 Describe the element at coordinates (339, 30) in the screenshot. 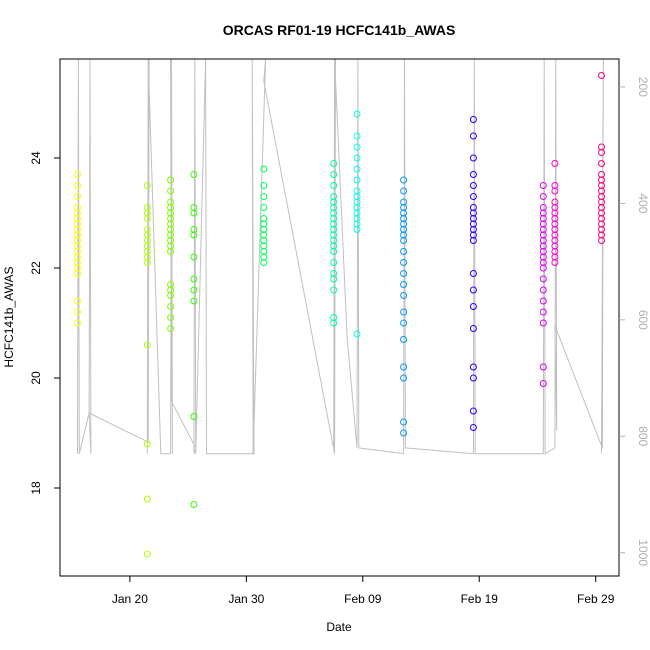

I see `chart-title: ORCAS RF01-19 HCFC141b_AWAS` at that location.